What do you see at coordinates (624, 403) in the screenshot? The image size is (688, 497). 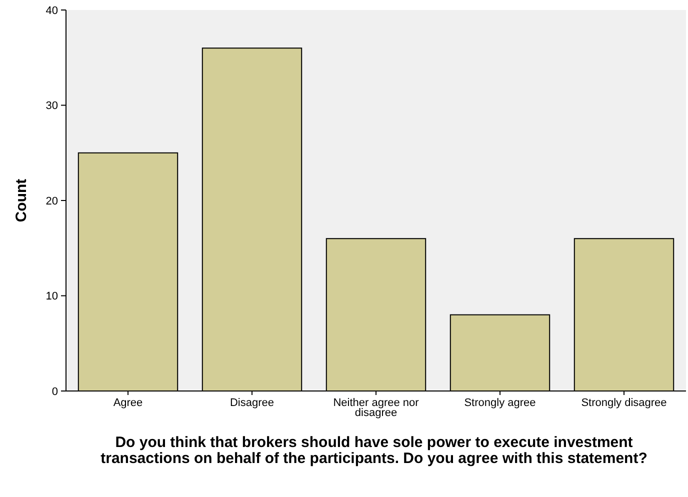 I see `x-tick-label: Strongly disagree` at bounding box center [624, 403].